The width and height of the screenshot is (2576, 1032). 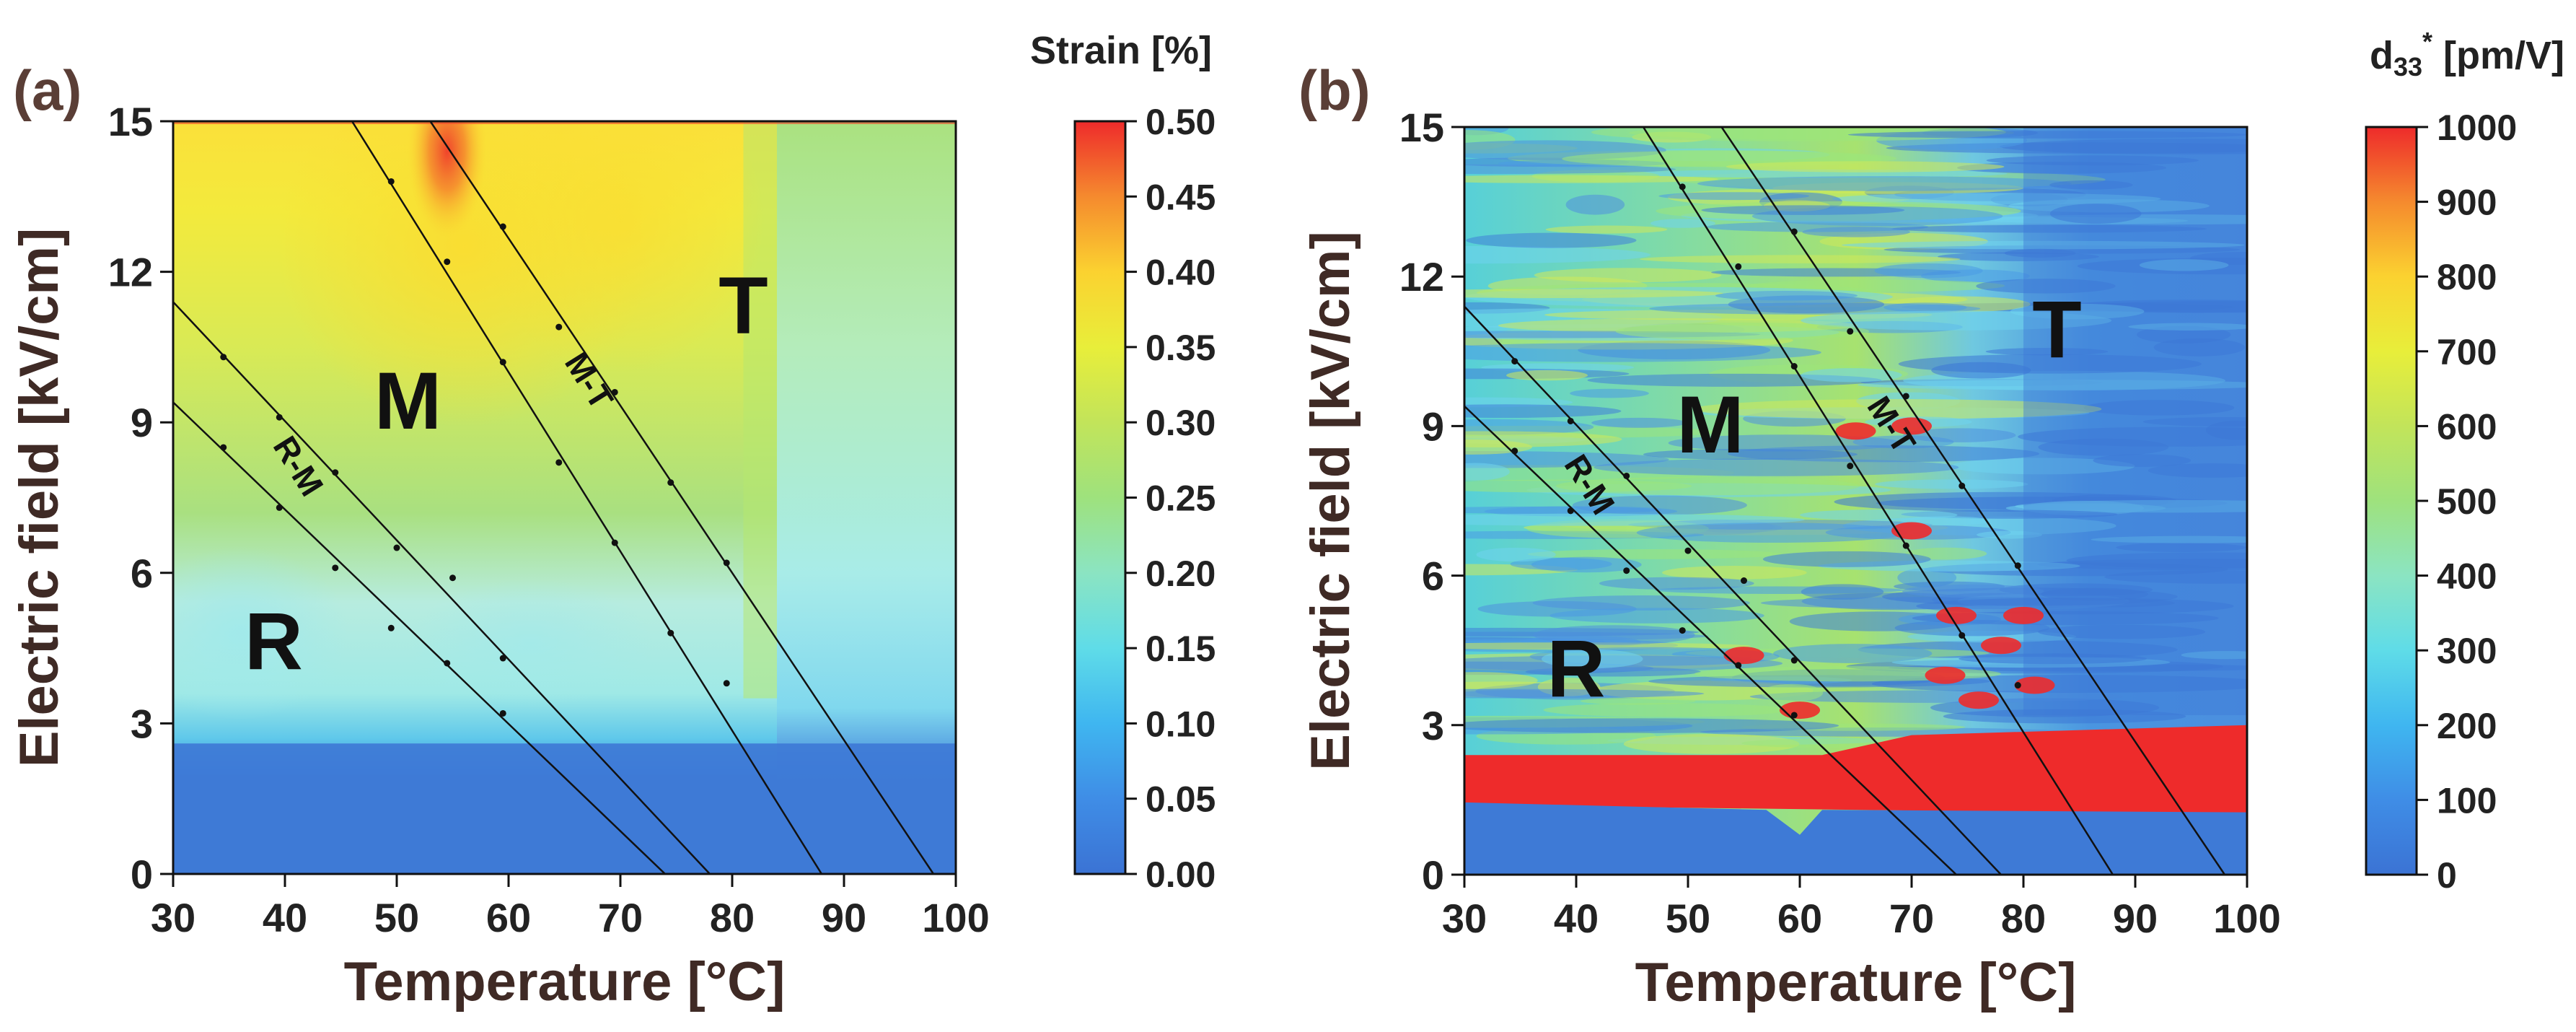 What do you see at coordinates (1433, 576) in the screenshot?
I see `y-tick-label: 6` at bounding box center [1433, 576].